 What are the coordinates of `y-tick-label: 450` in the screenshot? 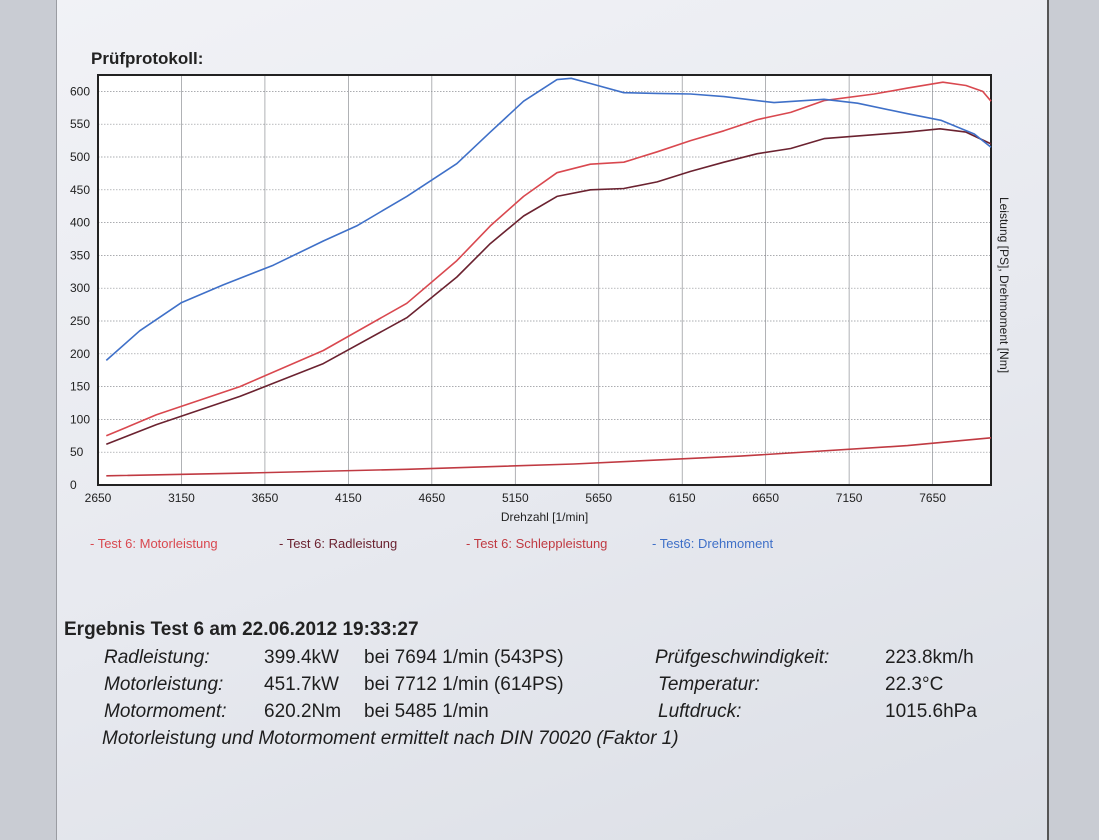 It's located at (80, 190).